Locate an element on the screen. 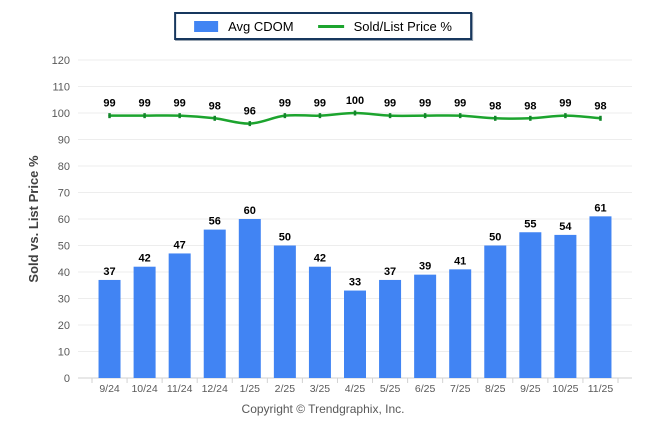  bar-value-label: 41 is located at coordinates (460, 261).